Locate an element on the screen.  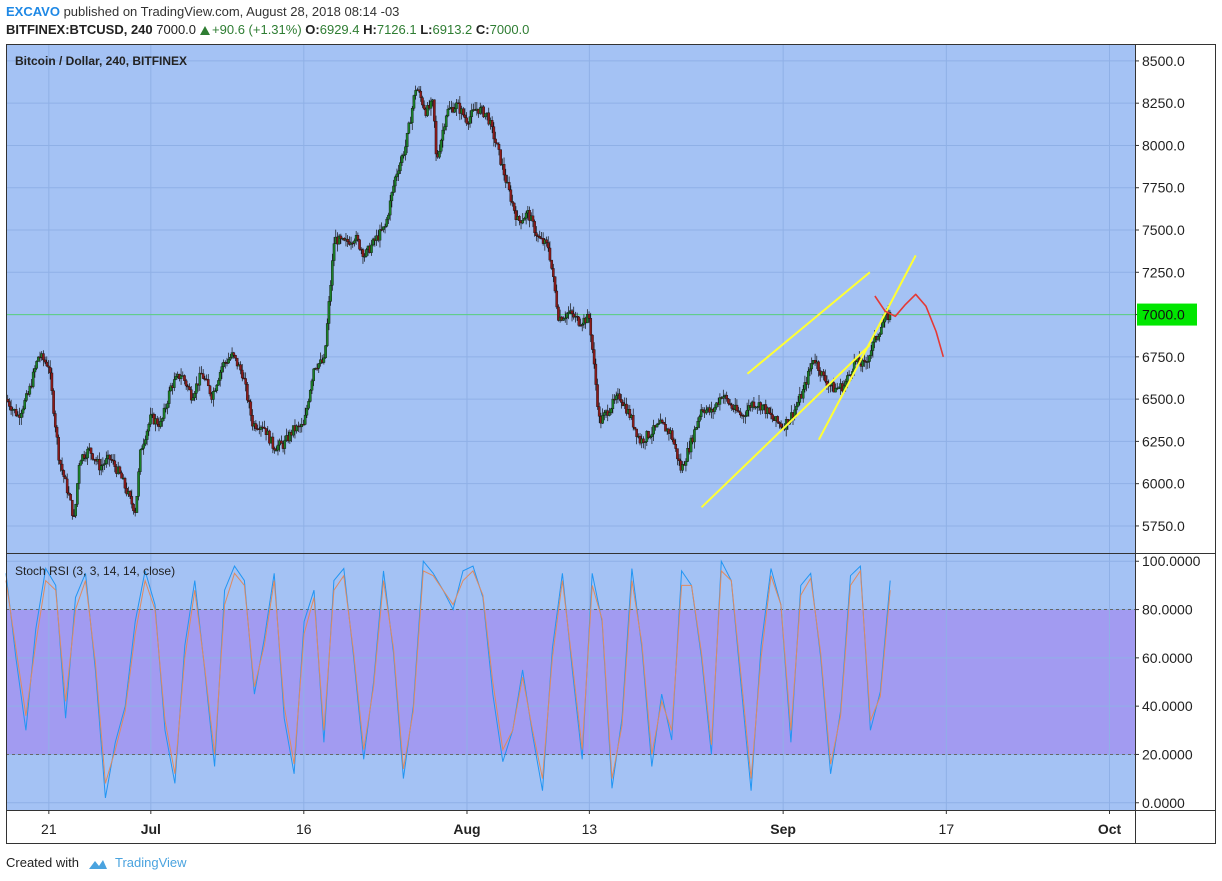
price-tick-label-3: 7750.0 is located at coordinates (1163, 188).